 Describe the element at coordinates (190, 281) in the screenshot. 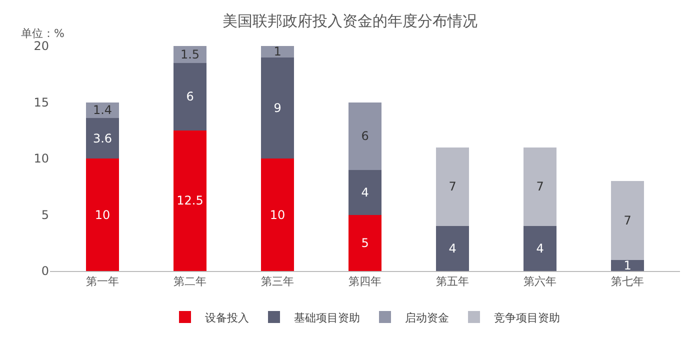

I see `x-tick-label: 第二年` at that location.